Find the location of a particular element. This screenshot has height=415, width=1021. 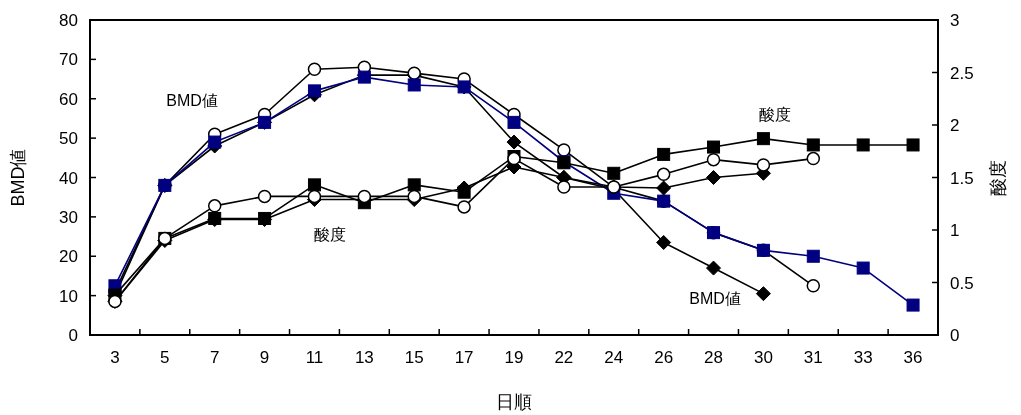

y2-tick-label: 1 is located at coordinates (955, 230).